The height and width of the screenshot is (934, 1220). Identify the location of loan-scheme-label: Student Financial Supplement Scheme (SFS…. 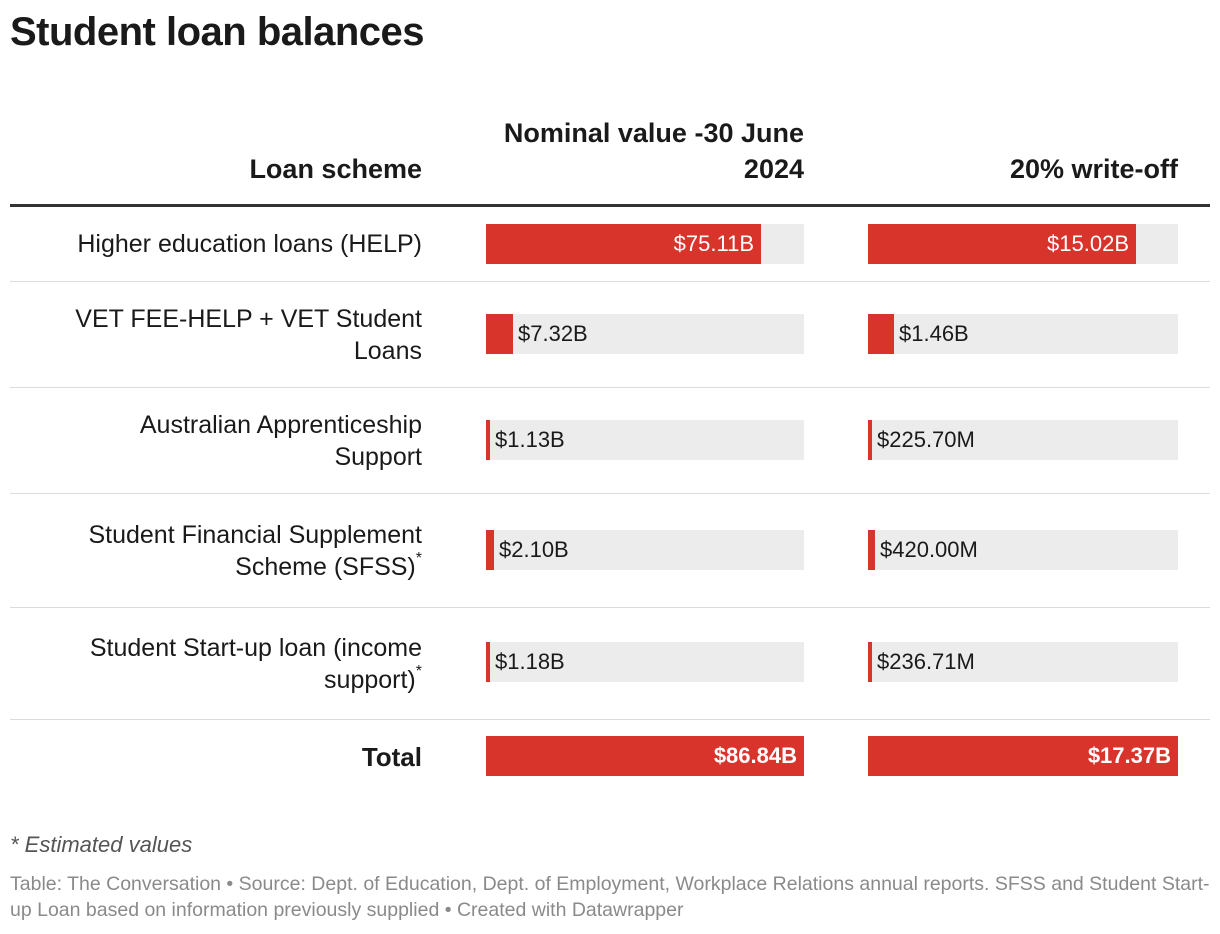
(216, 550).